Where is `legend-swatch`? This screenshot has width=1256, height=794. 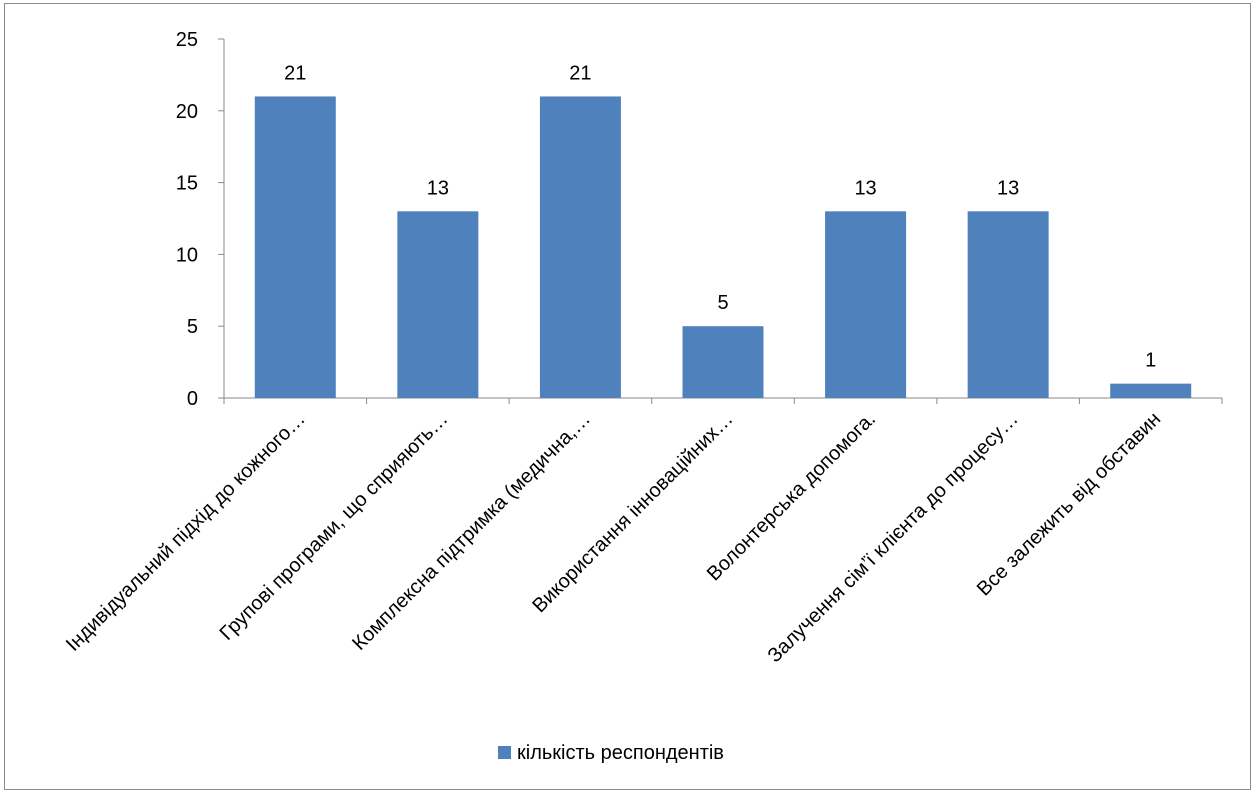 legend-swatch is located at coordinates (504, 752).